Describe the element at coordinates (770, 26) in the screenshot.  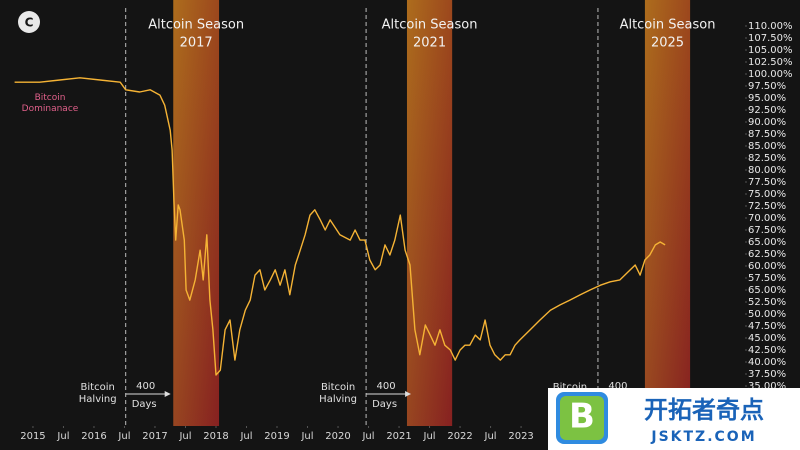
I see `y-tick-label: 110.00%` at that location.